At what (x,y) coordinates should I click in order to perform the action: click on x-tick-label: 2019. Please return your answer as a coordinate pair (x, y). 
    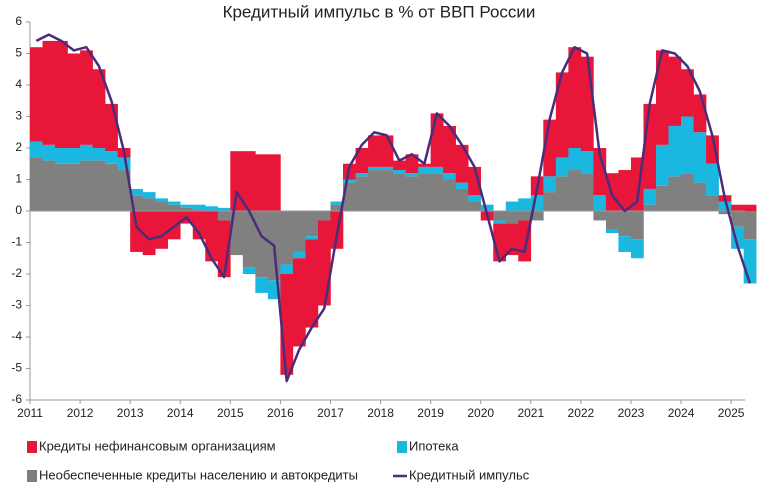
    Looking at the image, I should click on (430, 413).